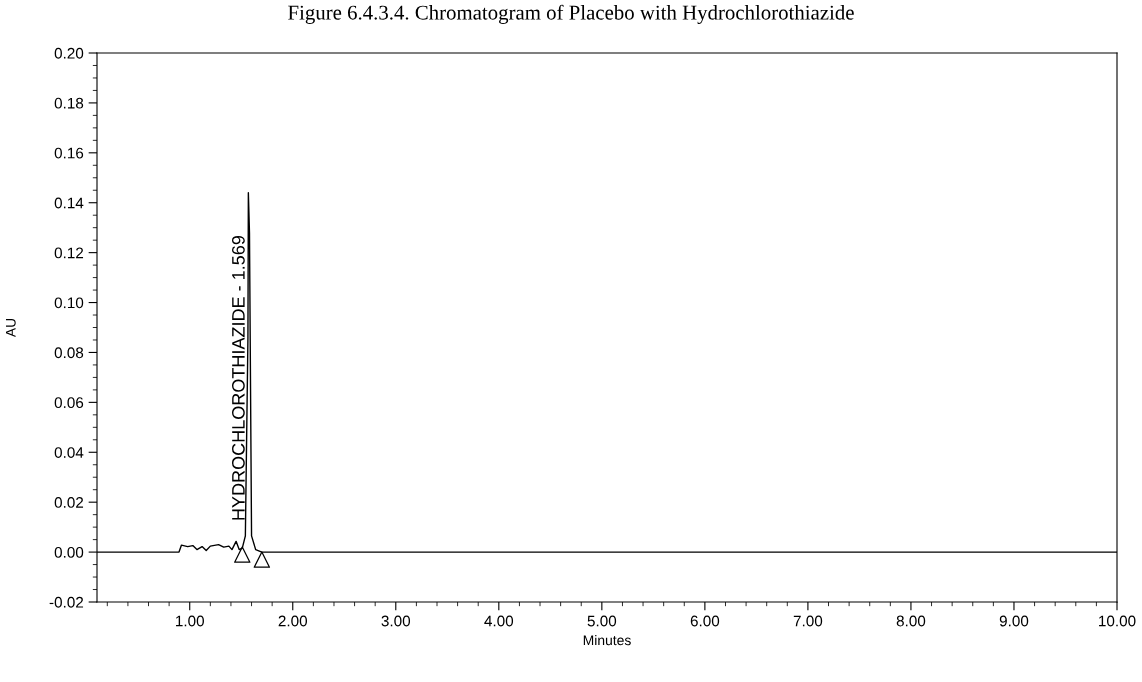  Describe the element at coordinates (571, 14) in the screenshot. I see `chart-title: Figure 6.4.3.4. Chromatogram of Placebo with Hydrochlorothiazide` at that location.